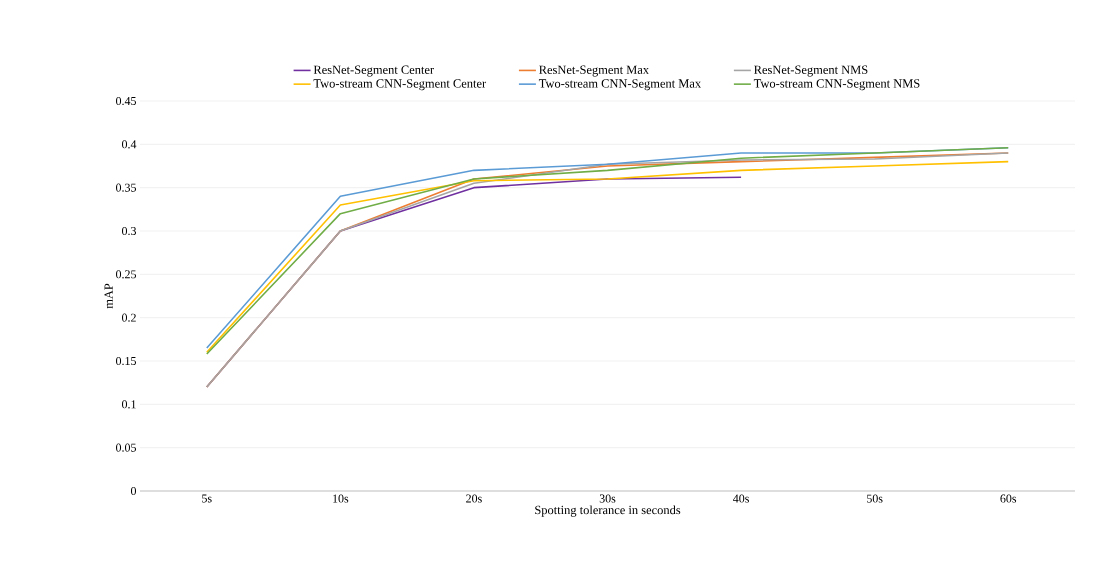 This screenshot has height=570, width=1093. I want to click on y-tick-label: 0.3, so click(129, 231).